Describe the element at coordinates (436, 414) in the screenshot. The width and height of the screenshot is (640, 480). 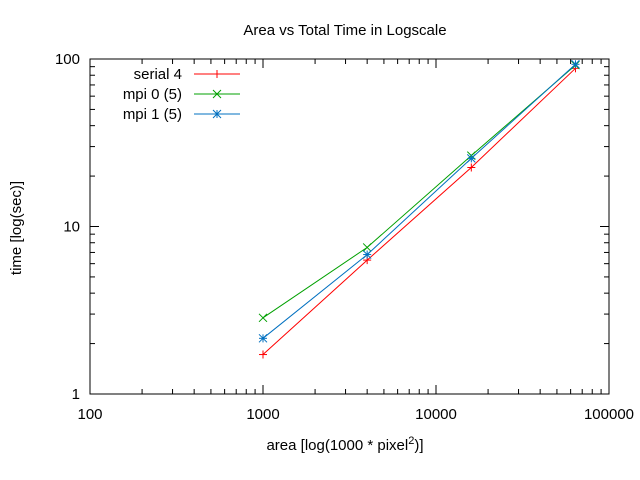
I see `x-tick-label: 10000` at that location.